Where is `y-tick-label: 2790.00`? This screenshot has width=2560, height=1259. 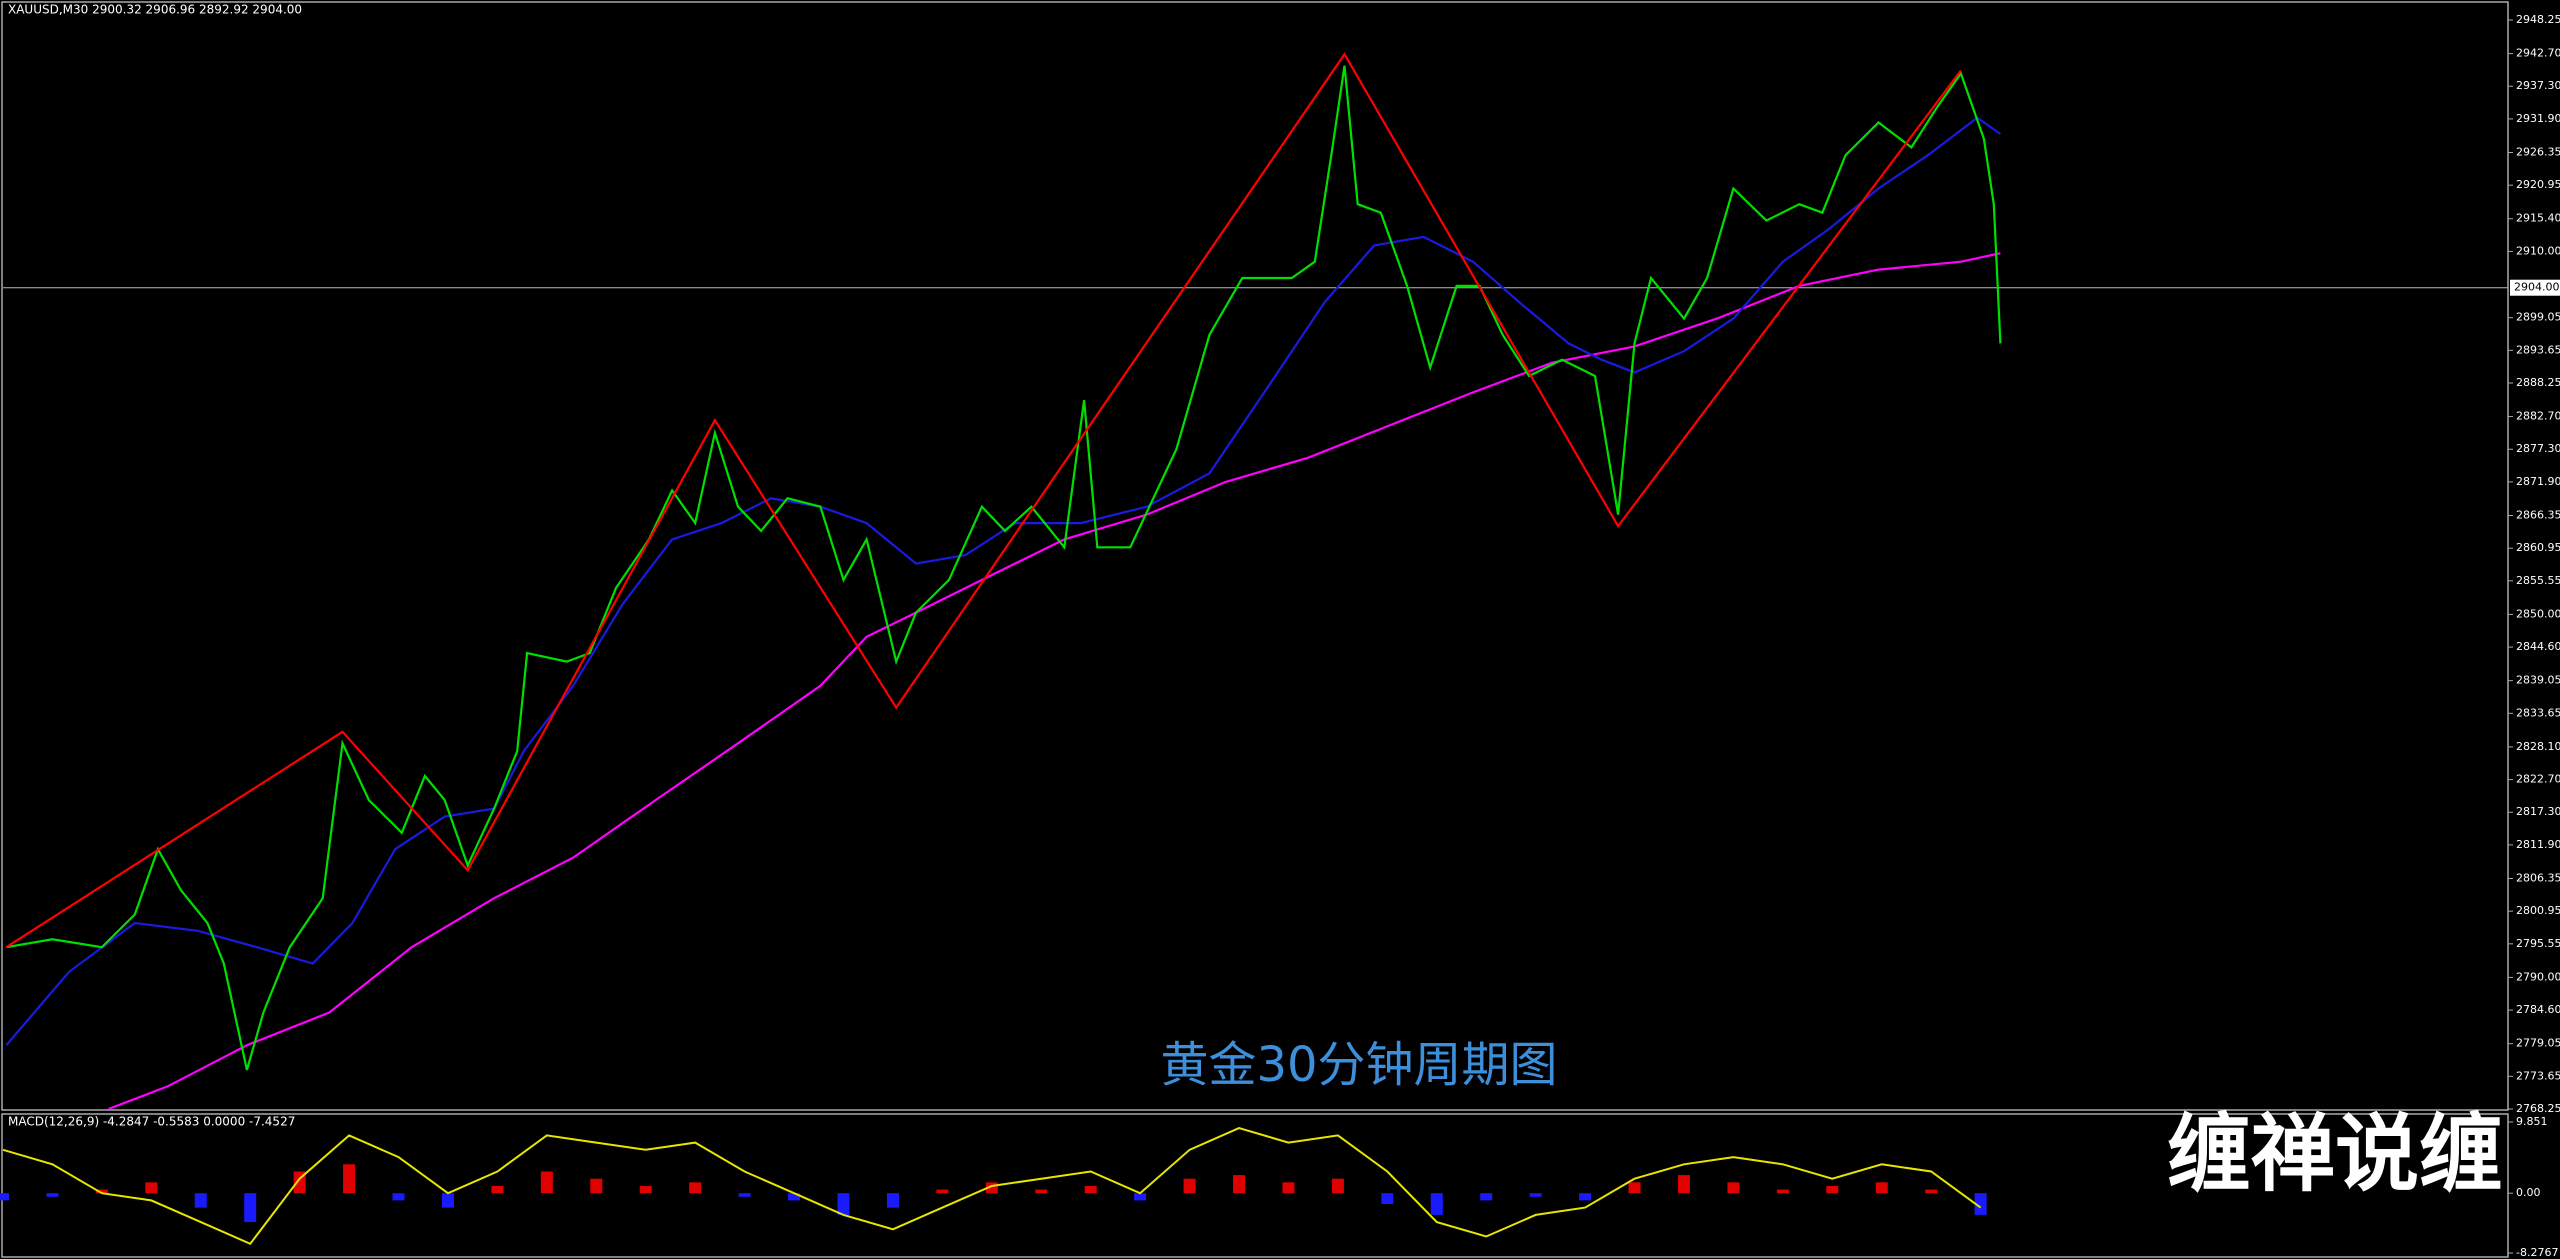
y-tick-label: 2790.00 is located at coordinates (2538, 976).